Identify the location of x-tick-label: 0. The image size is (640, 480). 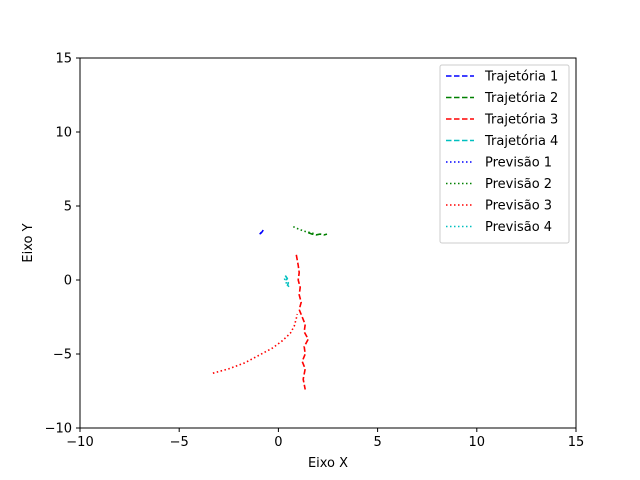
(278, 442).